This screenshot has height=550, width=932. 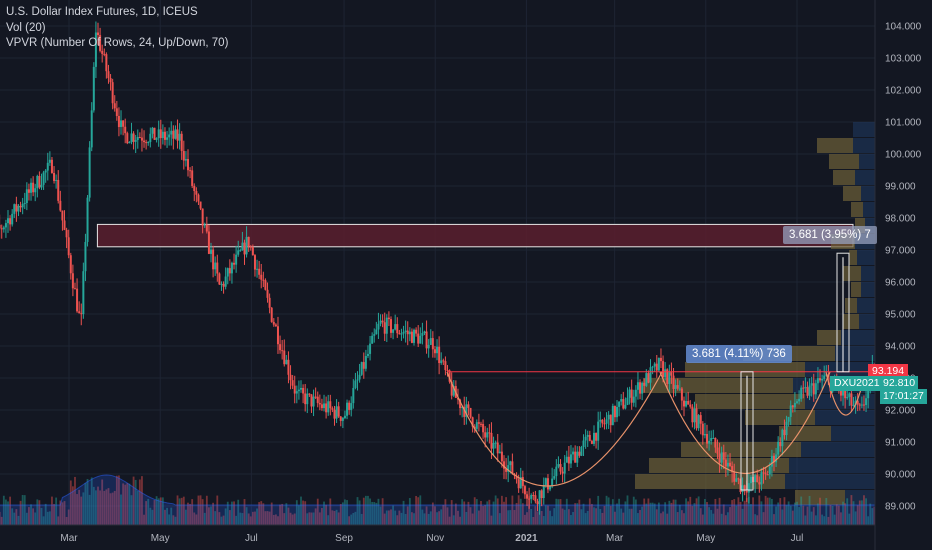 What do you see at coordinates (888, 371) in the screenshot?
I see `current-price-marker: 93.194` at bounding box center [888, 371].